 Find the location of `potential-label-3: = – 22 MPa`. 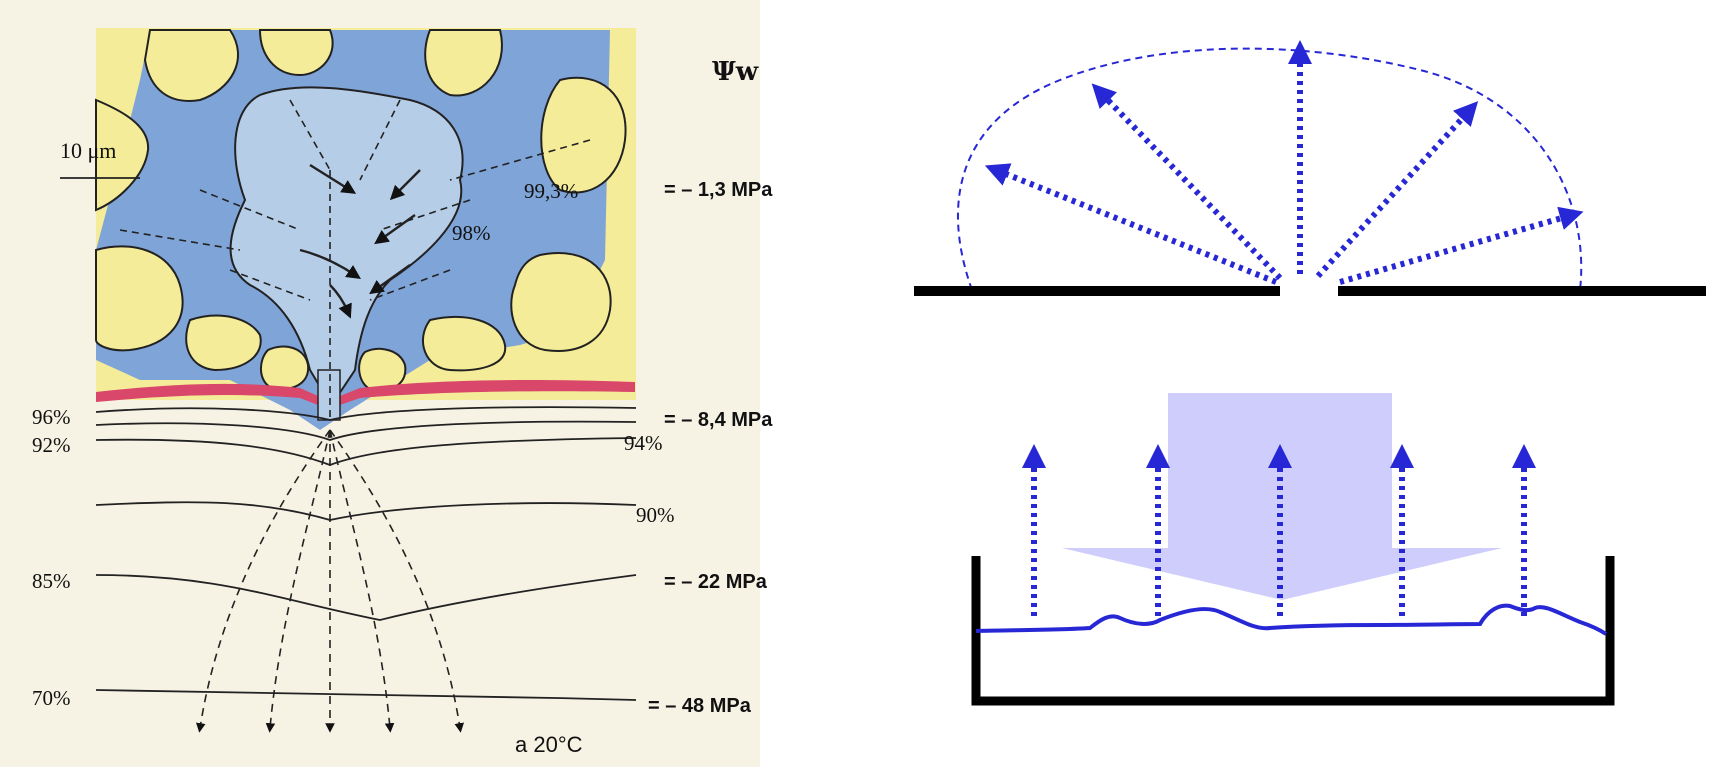

potential-label-3: = – 22 MPa is located at coordinates (716, 582).